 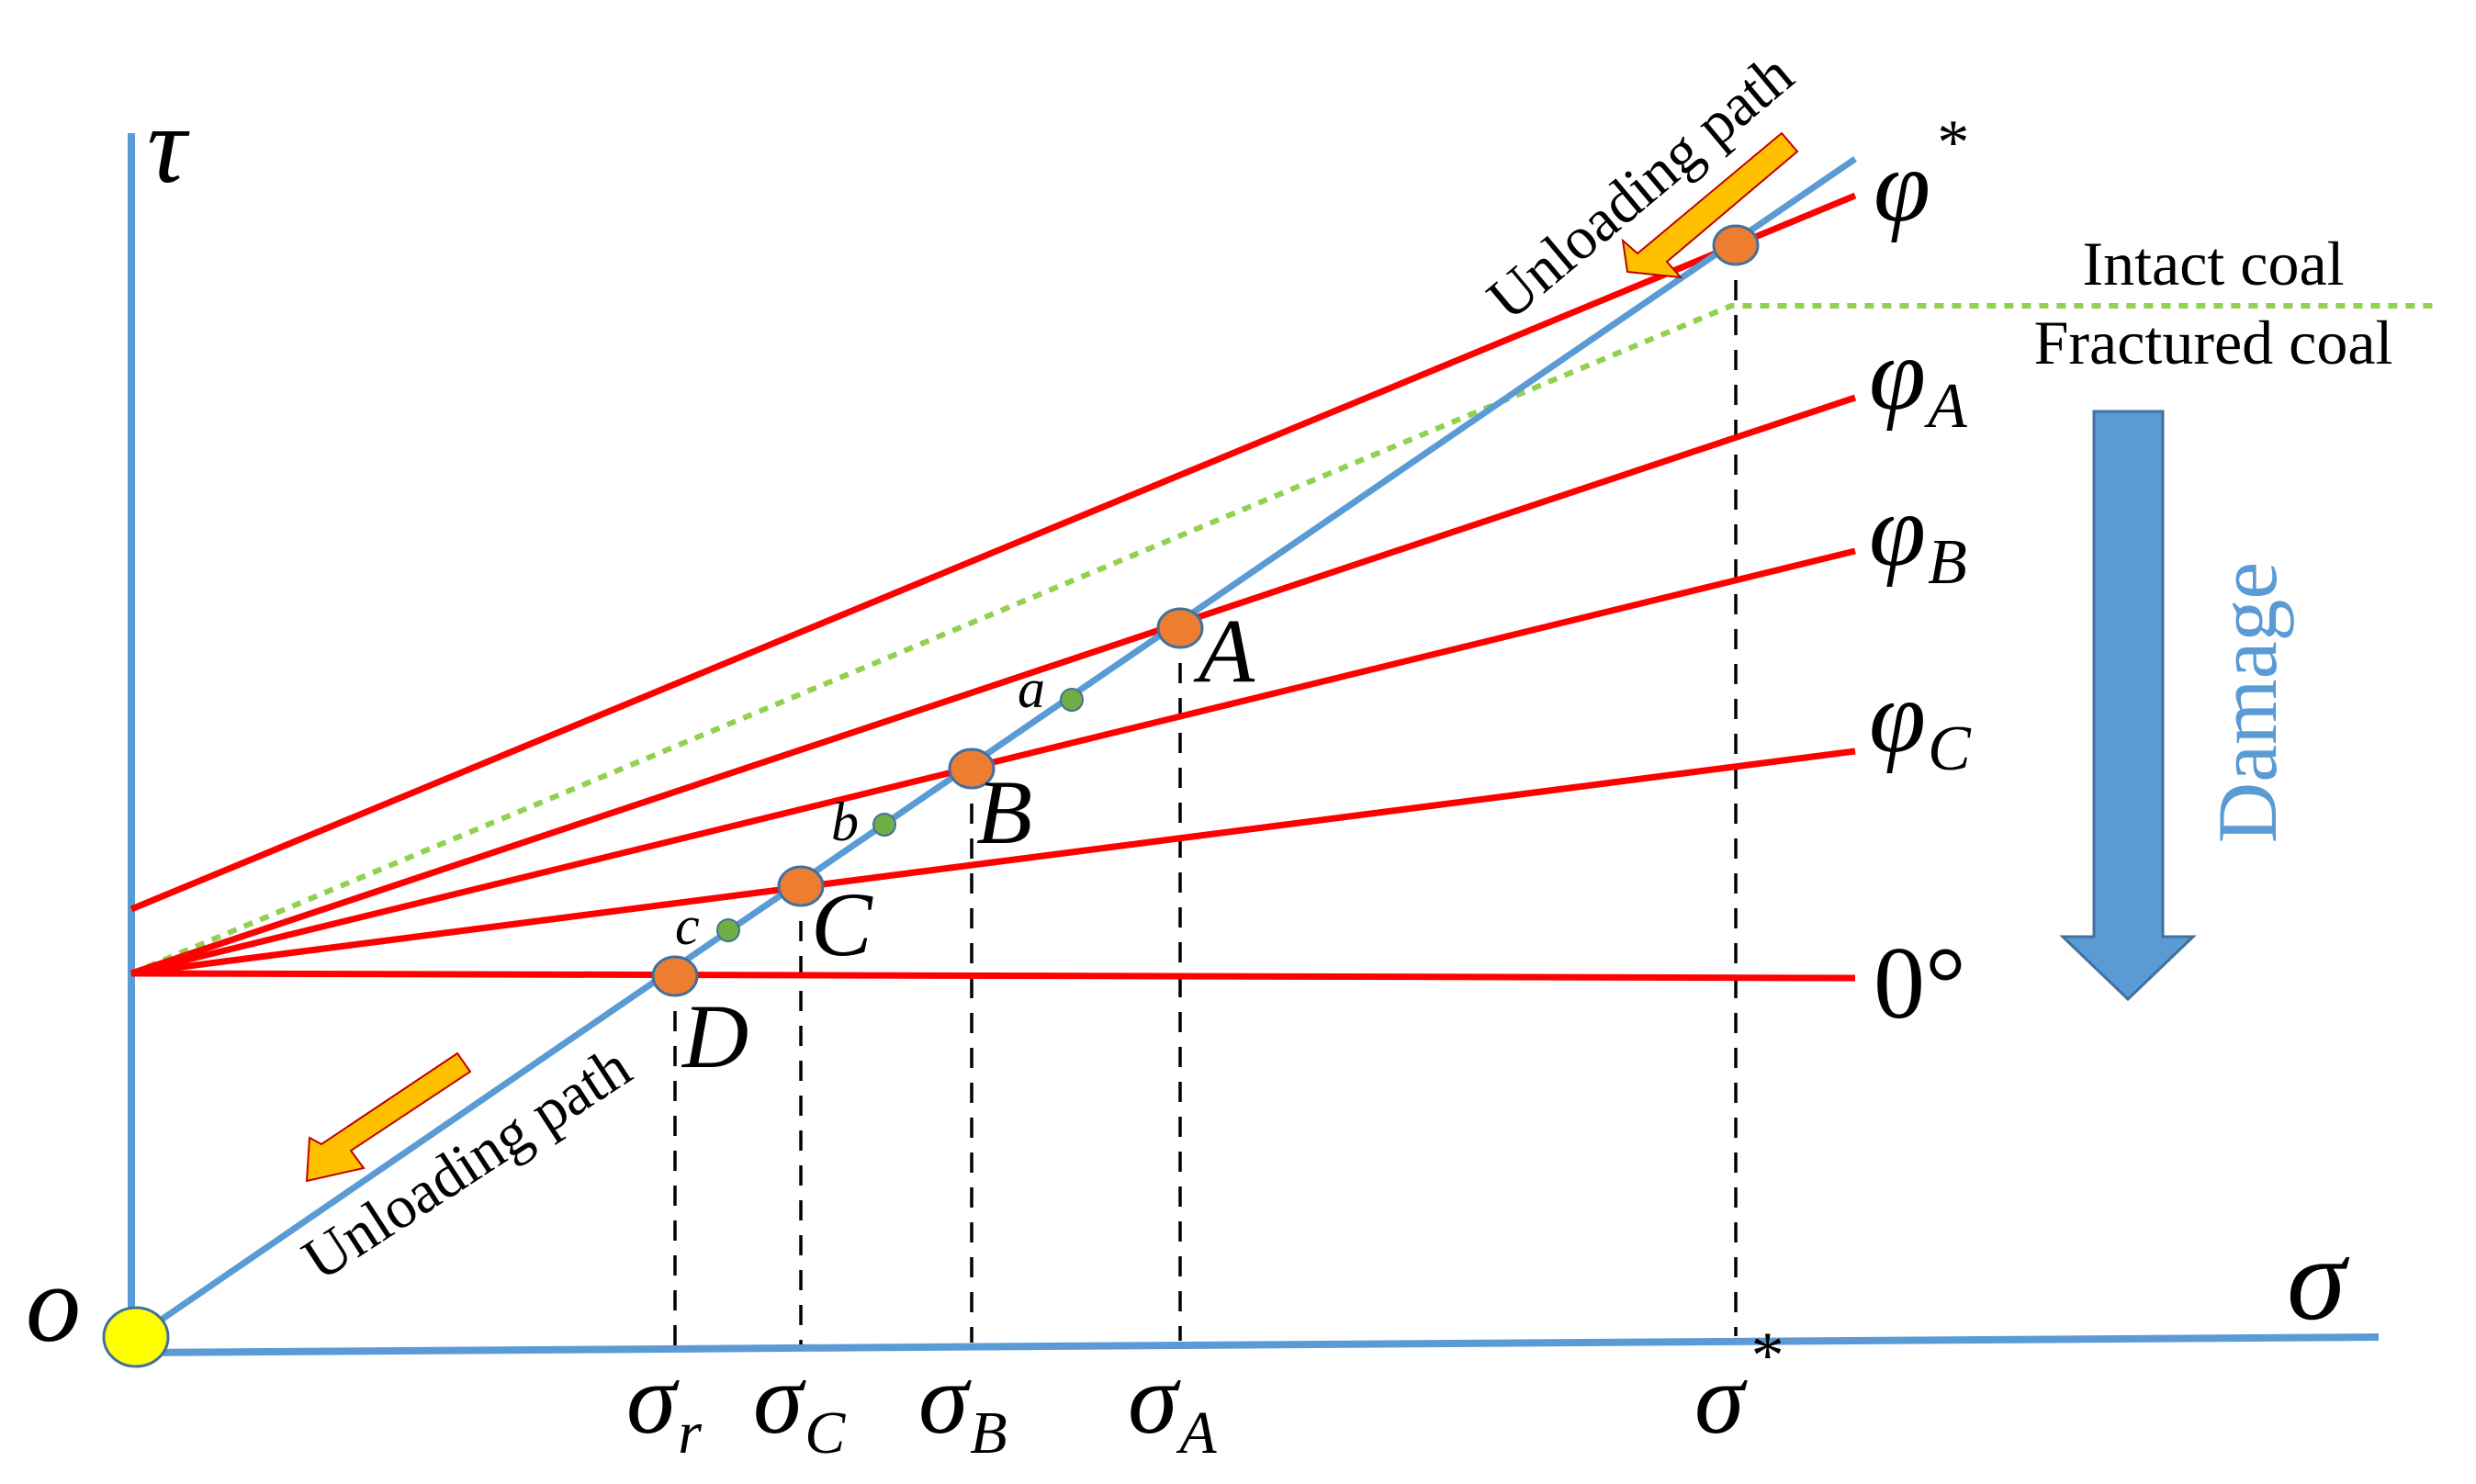 What do you see at coordinates (2213, 343) in the screenshot?
I see `fractured-coal-label: Fractured coal` at bounding box center [2213, 343].